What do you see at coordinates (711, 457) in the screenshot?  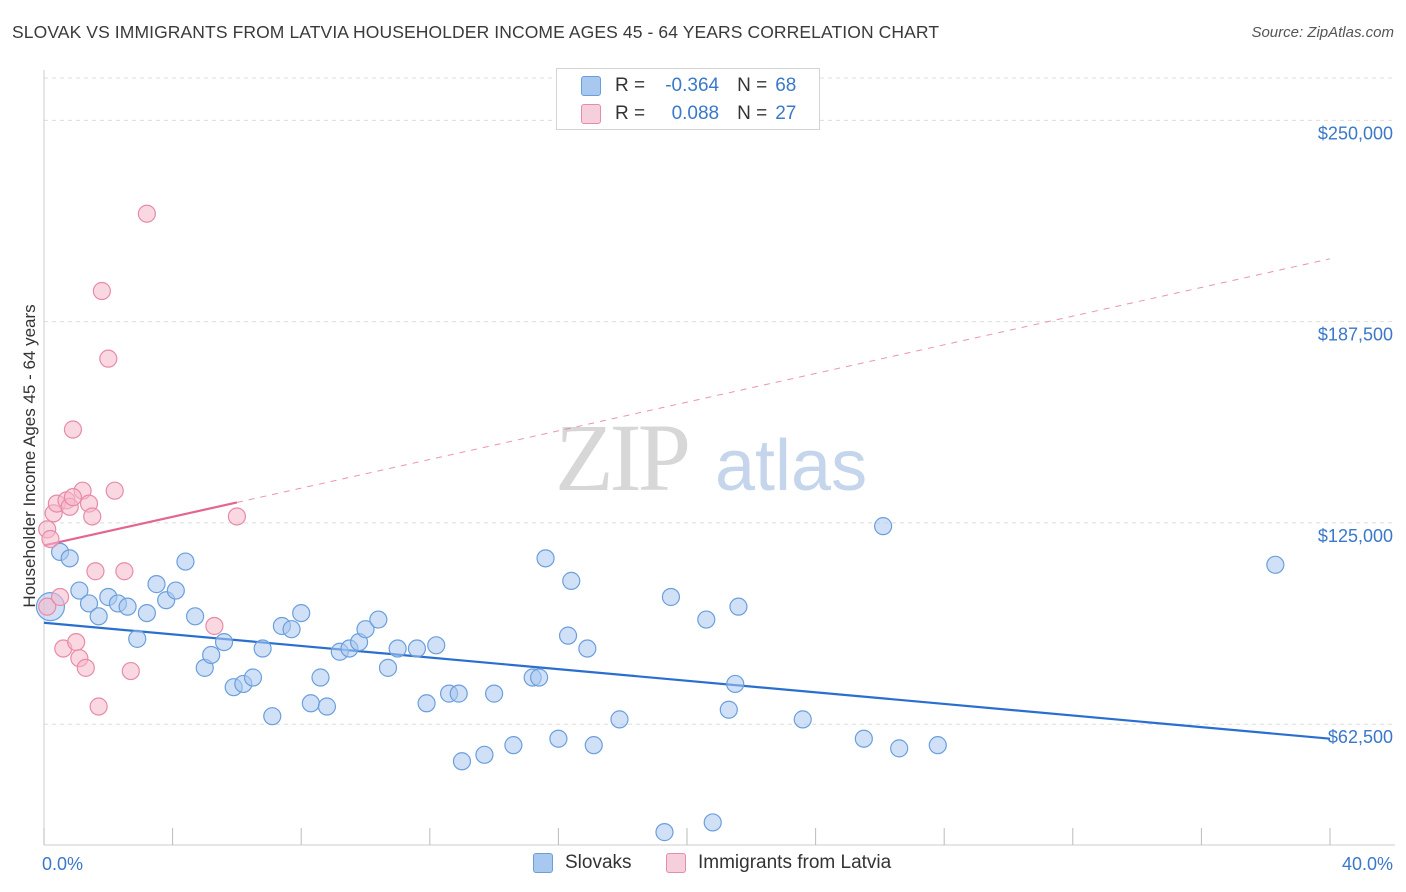 I see `watermark: ZIP atlas` at bounding box center [711, 457].